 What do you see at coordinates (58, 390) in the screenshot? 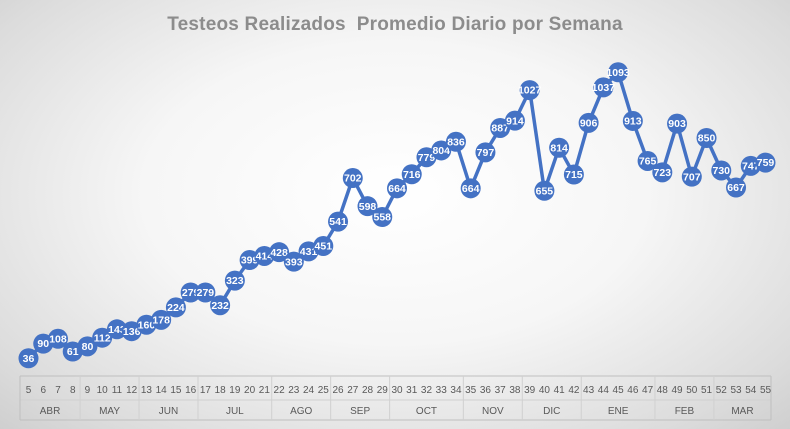
I see `x-tick-label: 7` at bounding box center [58, 390].